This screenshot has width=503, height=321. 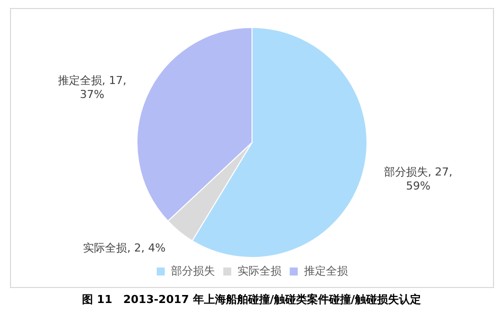 What do you see at coordinates (251, 299) in the screenshot?
I see `text: 图 11 2013-2017 年上海船舶碰撞/触碰类案件碰撞/触碰损失认定` at bounding box center [251, 299].